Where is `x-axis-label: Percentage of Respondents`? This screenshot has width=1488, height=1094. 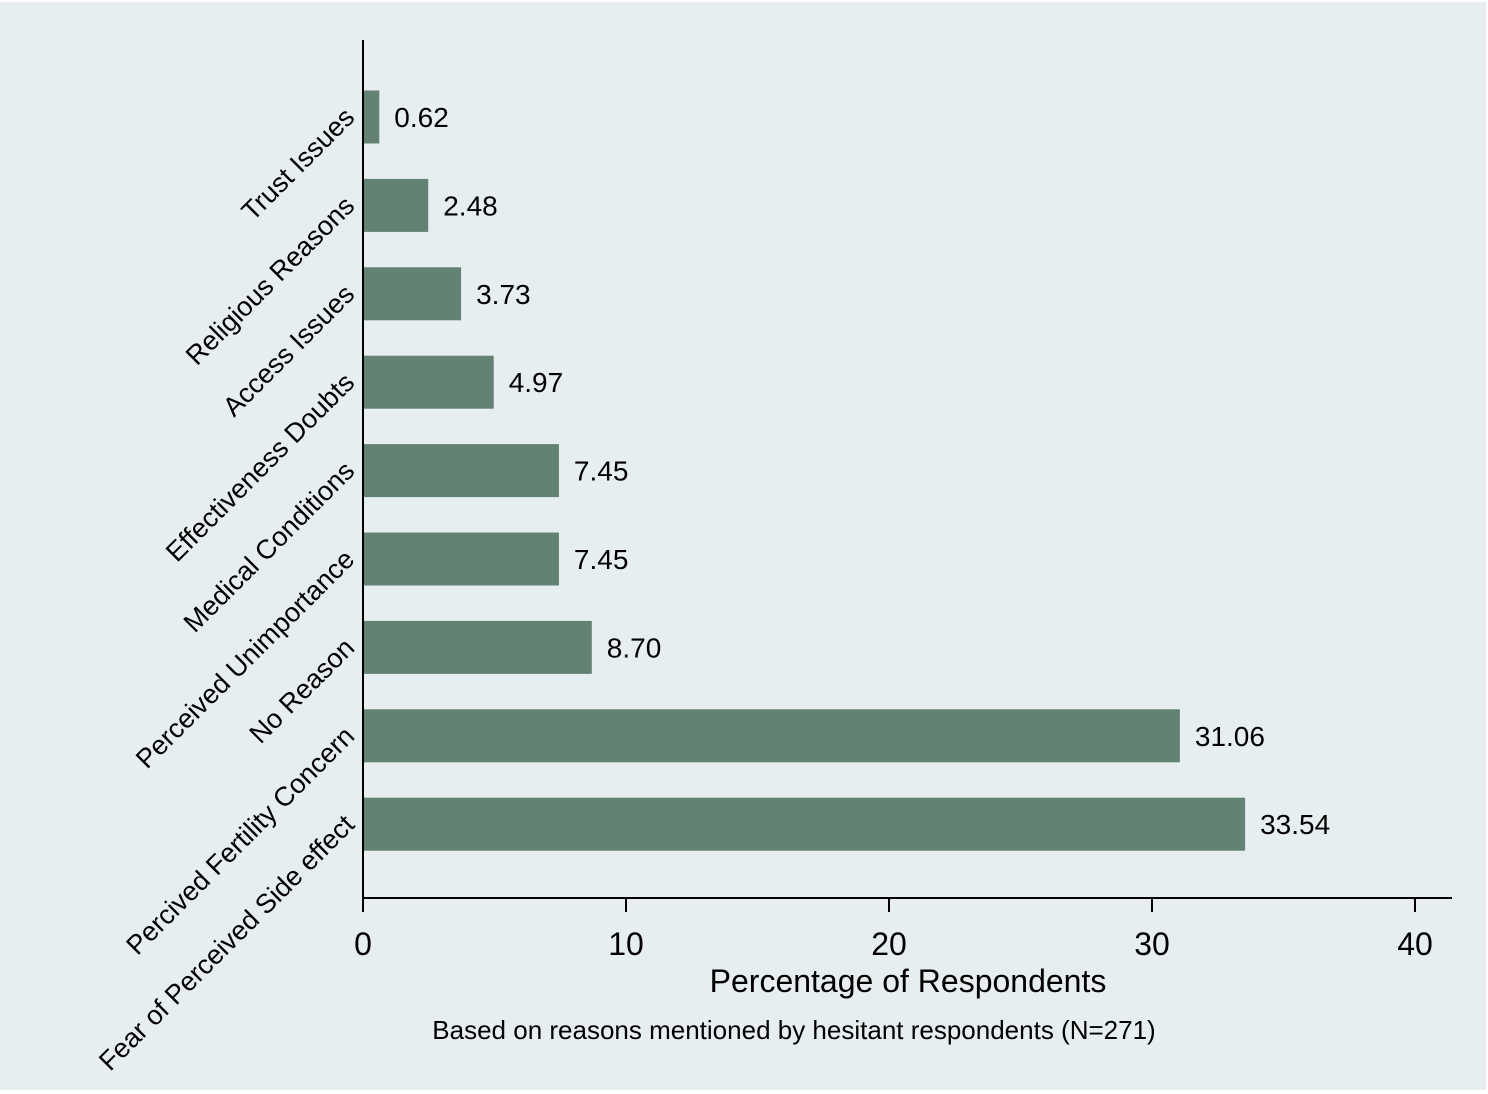
x-axis-label: Percentage of Respondents is located at coordinates (908, 981).